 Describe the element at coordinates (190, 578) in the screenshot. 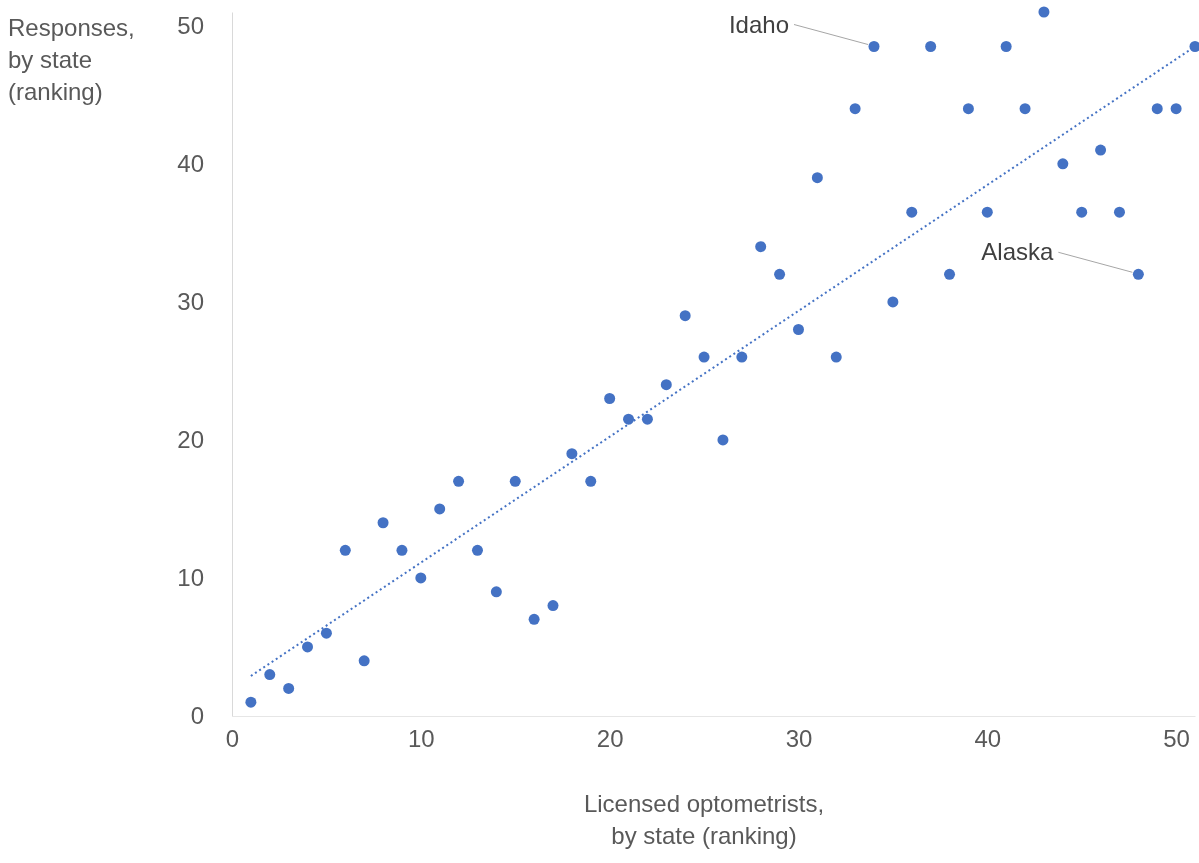

I see `y-tick-label: 10` at that location.